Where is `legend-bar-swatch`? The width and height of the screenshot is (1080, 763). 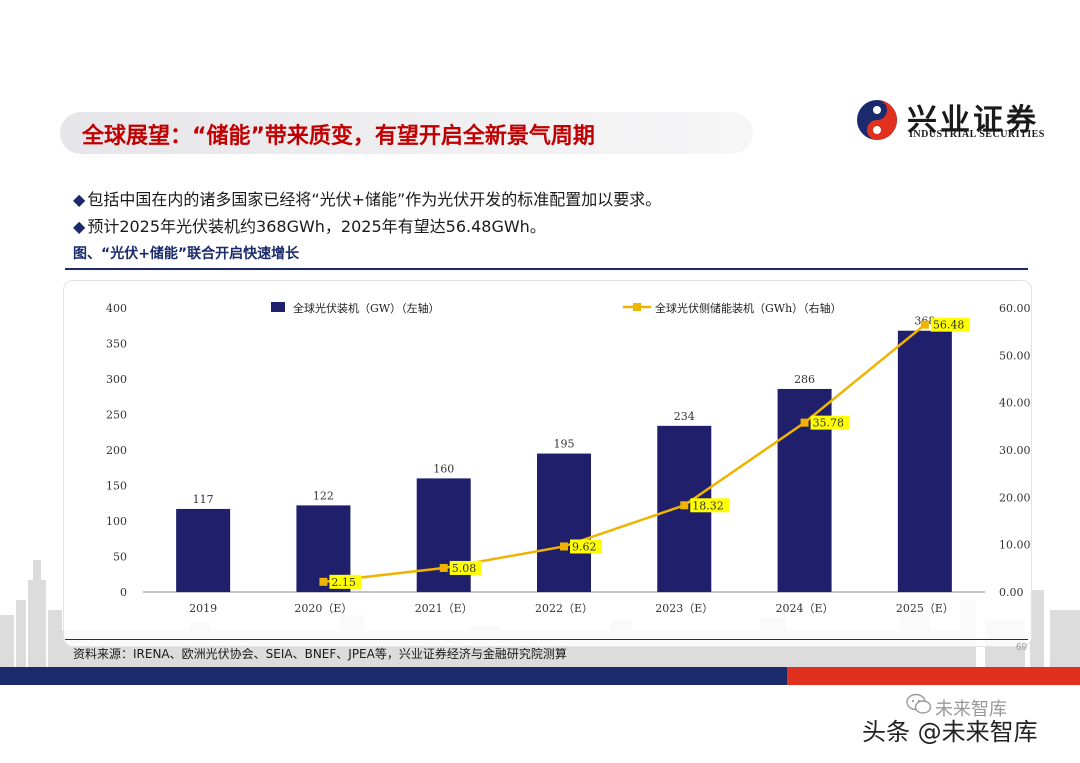
legend-bar-swatch is located at coordinates (278, 307).